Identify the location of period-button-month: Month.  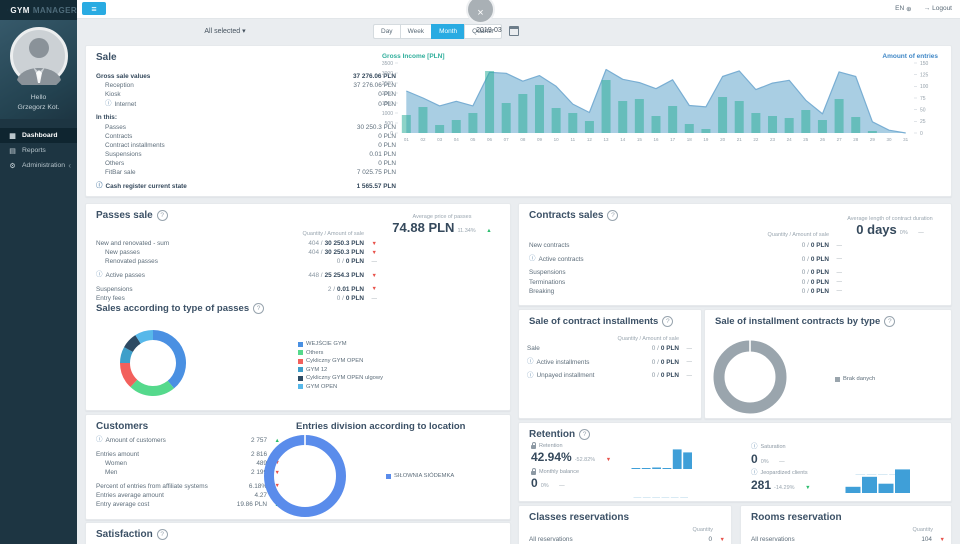
(448, 31).